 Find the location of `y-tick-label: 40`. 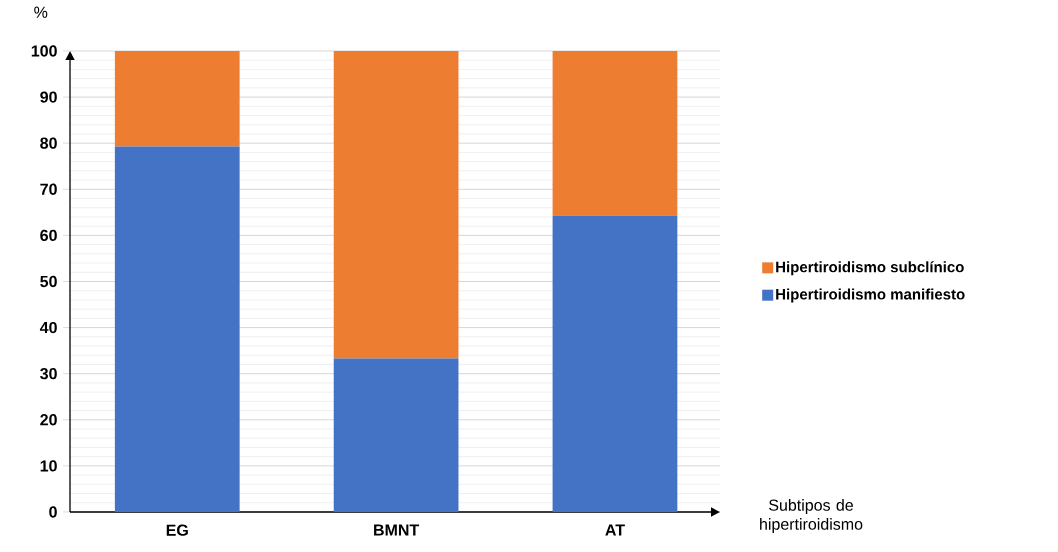

y-tick-label: 40 is located at coordinates (48, 327).